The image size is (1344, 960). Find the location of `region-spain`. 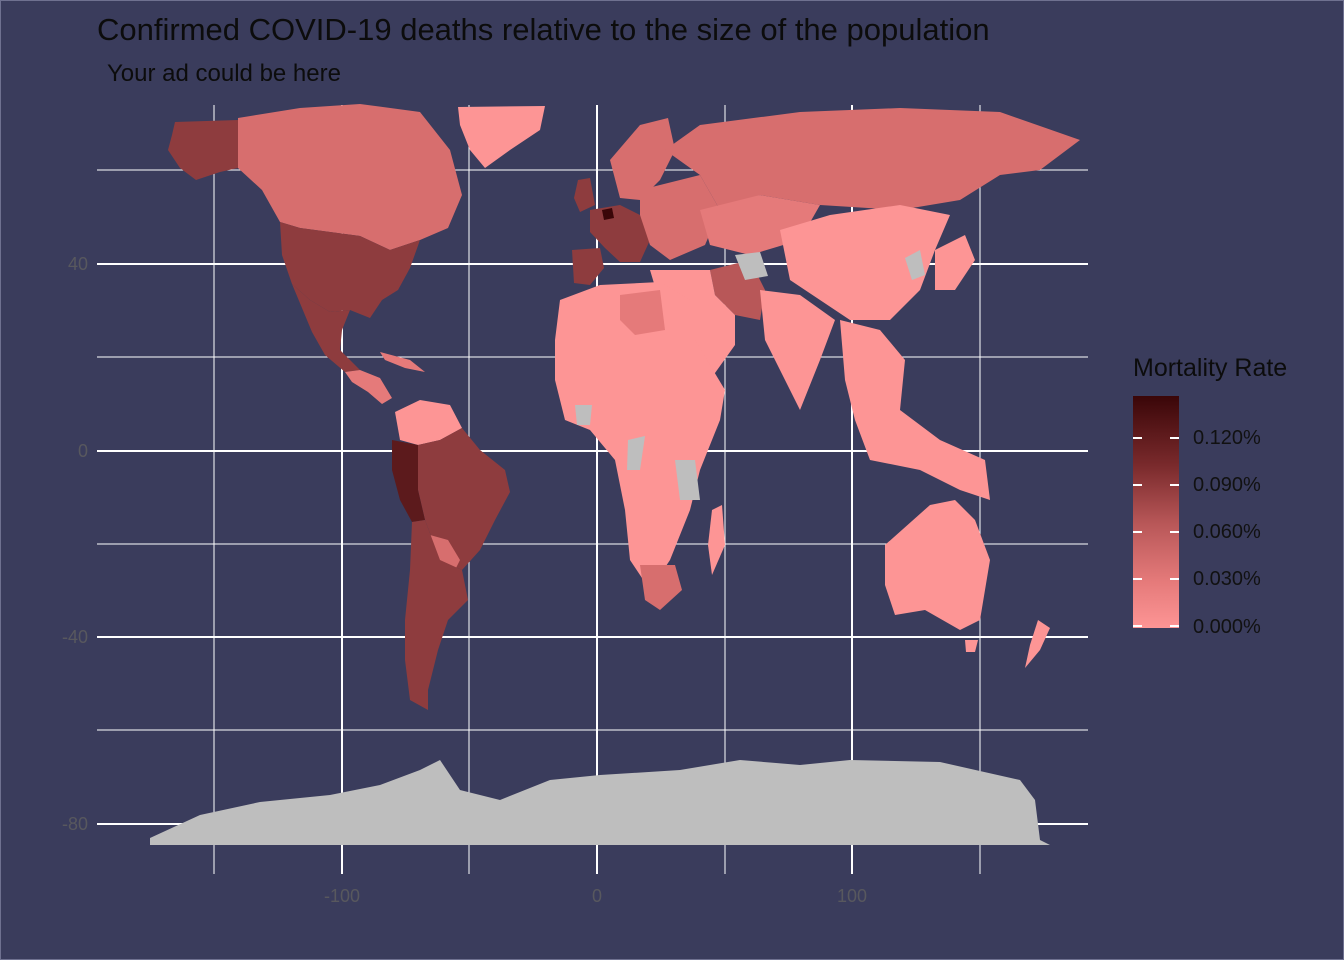

region-spain is located at coordinates (588, 266).